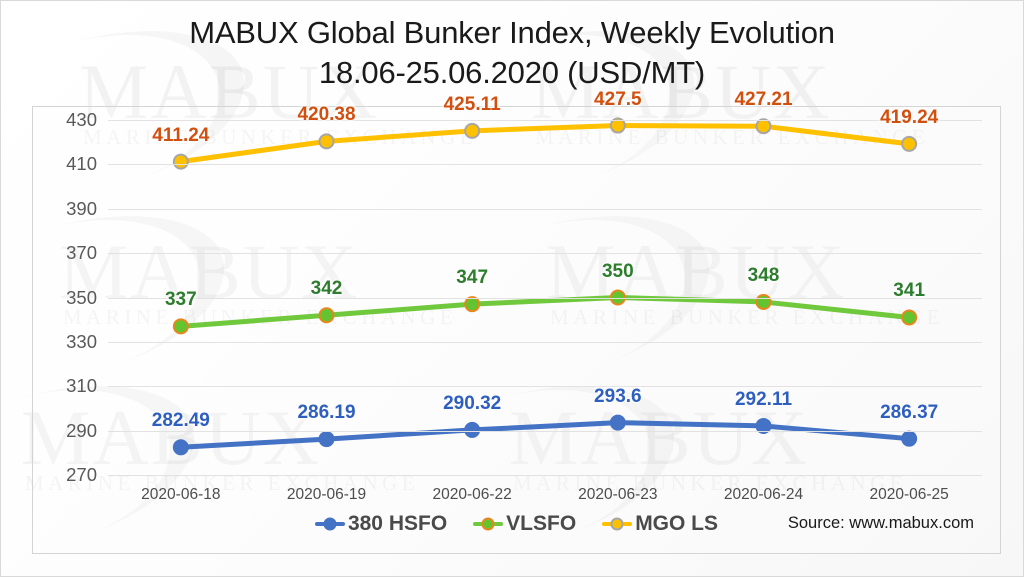 This screenshot has height=577, width=1024. I want to click on legend-label: 380 HSFO, so click(397, 523).